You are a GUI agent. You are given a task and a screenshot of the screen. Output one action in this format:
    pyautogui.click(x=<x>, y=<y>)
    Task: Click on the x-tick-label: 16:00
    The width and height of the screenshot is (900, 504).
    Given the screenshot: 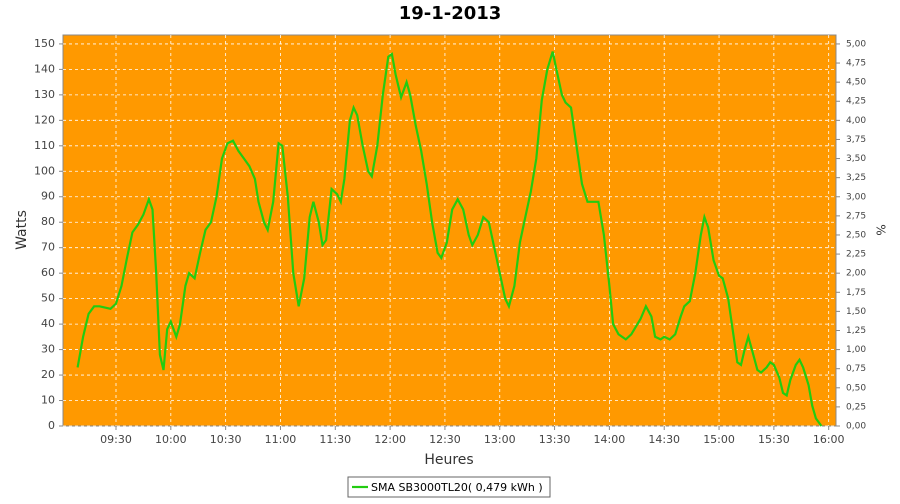 What is the action you would take?
    pyautogui.click(x=829, y=439)
    